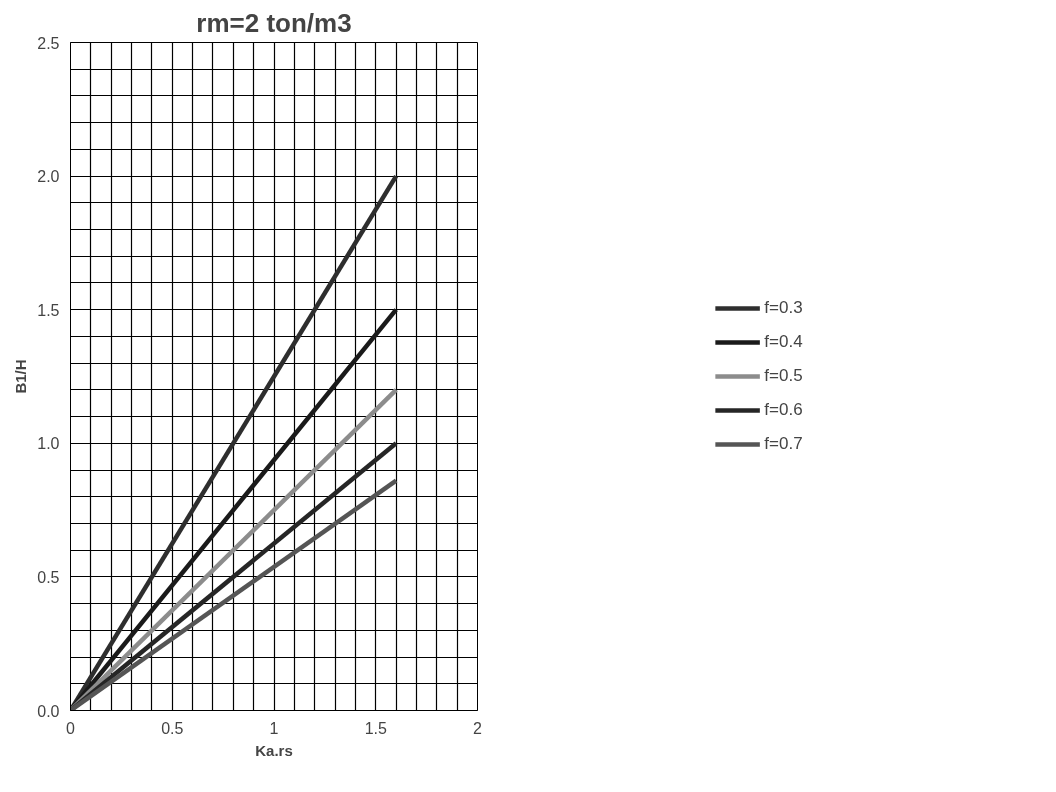 The width and height of the screenshot is (1056, 792). What do you see at coordinates (375, 728) in the screenshot?
I see `x-tick-label: 1.5` at bounding box center [375, 728].